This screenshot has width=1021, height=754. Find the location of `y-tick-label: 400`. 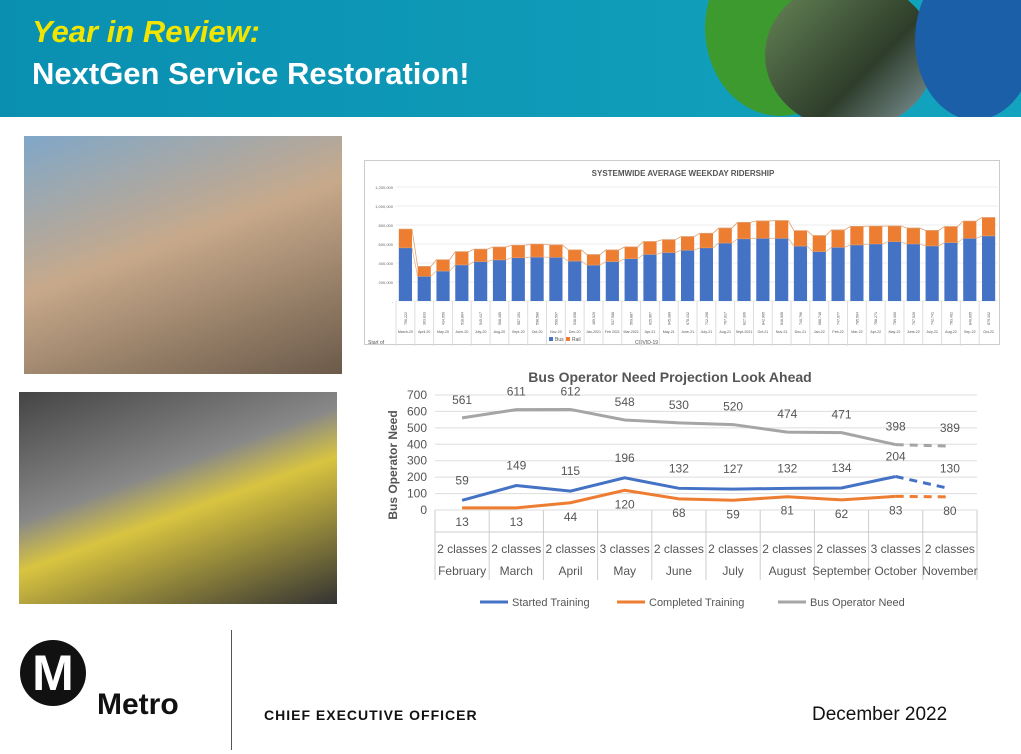

y-tick-label: 400 is located at coordinates (417, 444).